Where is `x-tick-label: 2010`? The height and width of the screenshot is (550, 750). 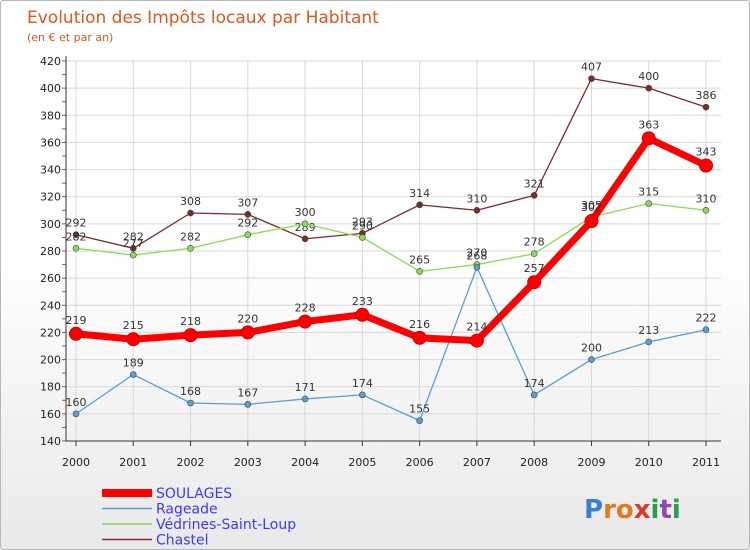
x-tick-label: 2010 is located at coordinates (649, 462).